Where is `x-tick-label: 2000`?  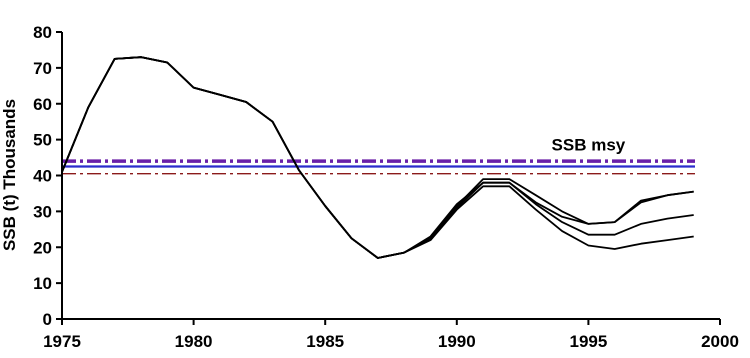 x-tick-label: 2000 is located at coordinates (720, 341).